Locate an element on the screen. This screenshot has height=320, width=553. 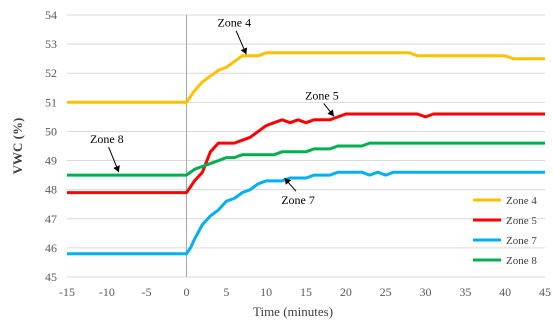
x-tick-35: 35 is located at coordinates (465, 292).